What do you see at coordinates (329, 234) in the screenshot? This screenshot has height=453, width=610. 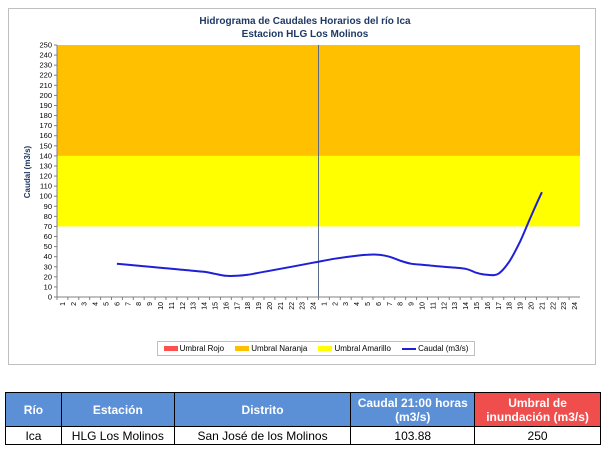 I see `series-layer` at bounding box center [329, 234].